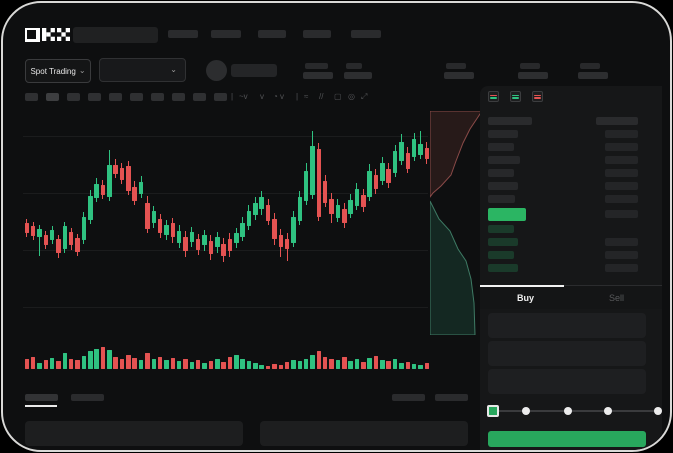  I want to click on draw-icon: //, so click(321, 96).